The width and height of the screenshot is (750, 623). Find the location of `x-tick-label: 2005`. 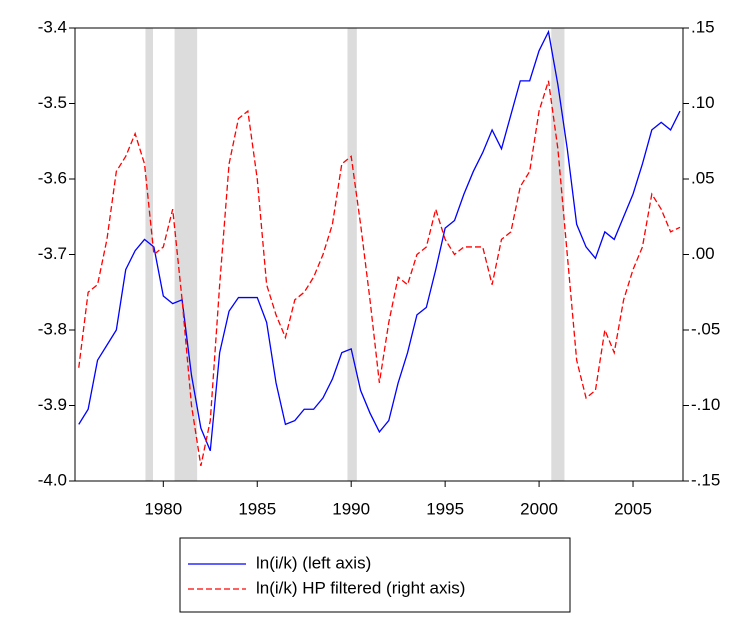

x-tick-label: 2005 is located at coordinates (633, 508).